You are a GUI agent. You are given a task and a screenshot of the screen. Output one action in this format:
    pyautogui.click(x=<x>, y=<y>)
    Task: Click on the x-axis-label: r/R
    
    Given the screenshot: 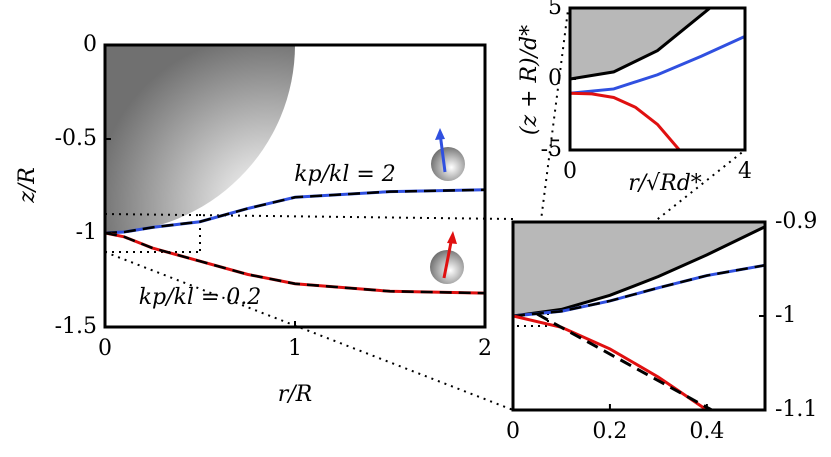 What is the action you would take?
    pyautogui.click(x=295, y=394)
    